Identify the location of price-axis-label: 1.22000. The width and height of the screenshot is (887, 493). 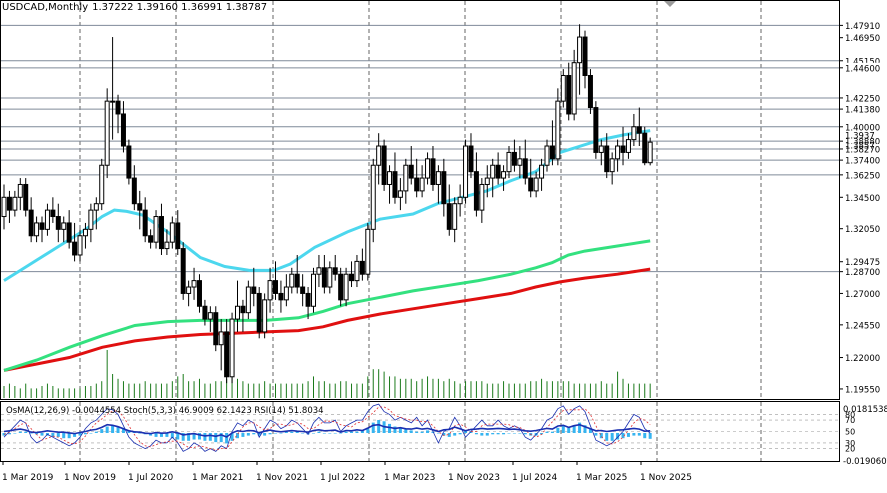
(862, 359).